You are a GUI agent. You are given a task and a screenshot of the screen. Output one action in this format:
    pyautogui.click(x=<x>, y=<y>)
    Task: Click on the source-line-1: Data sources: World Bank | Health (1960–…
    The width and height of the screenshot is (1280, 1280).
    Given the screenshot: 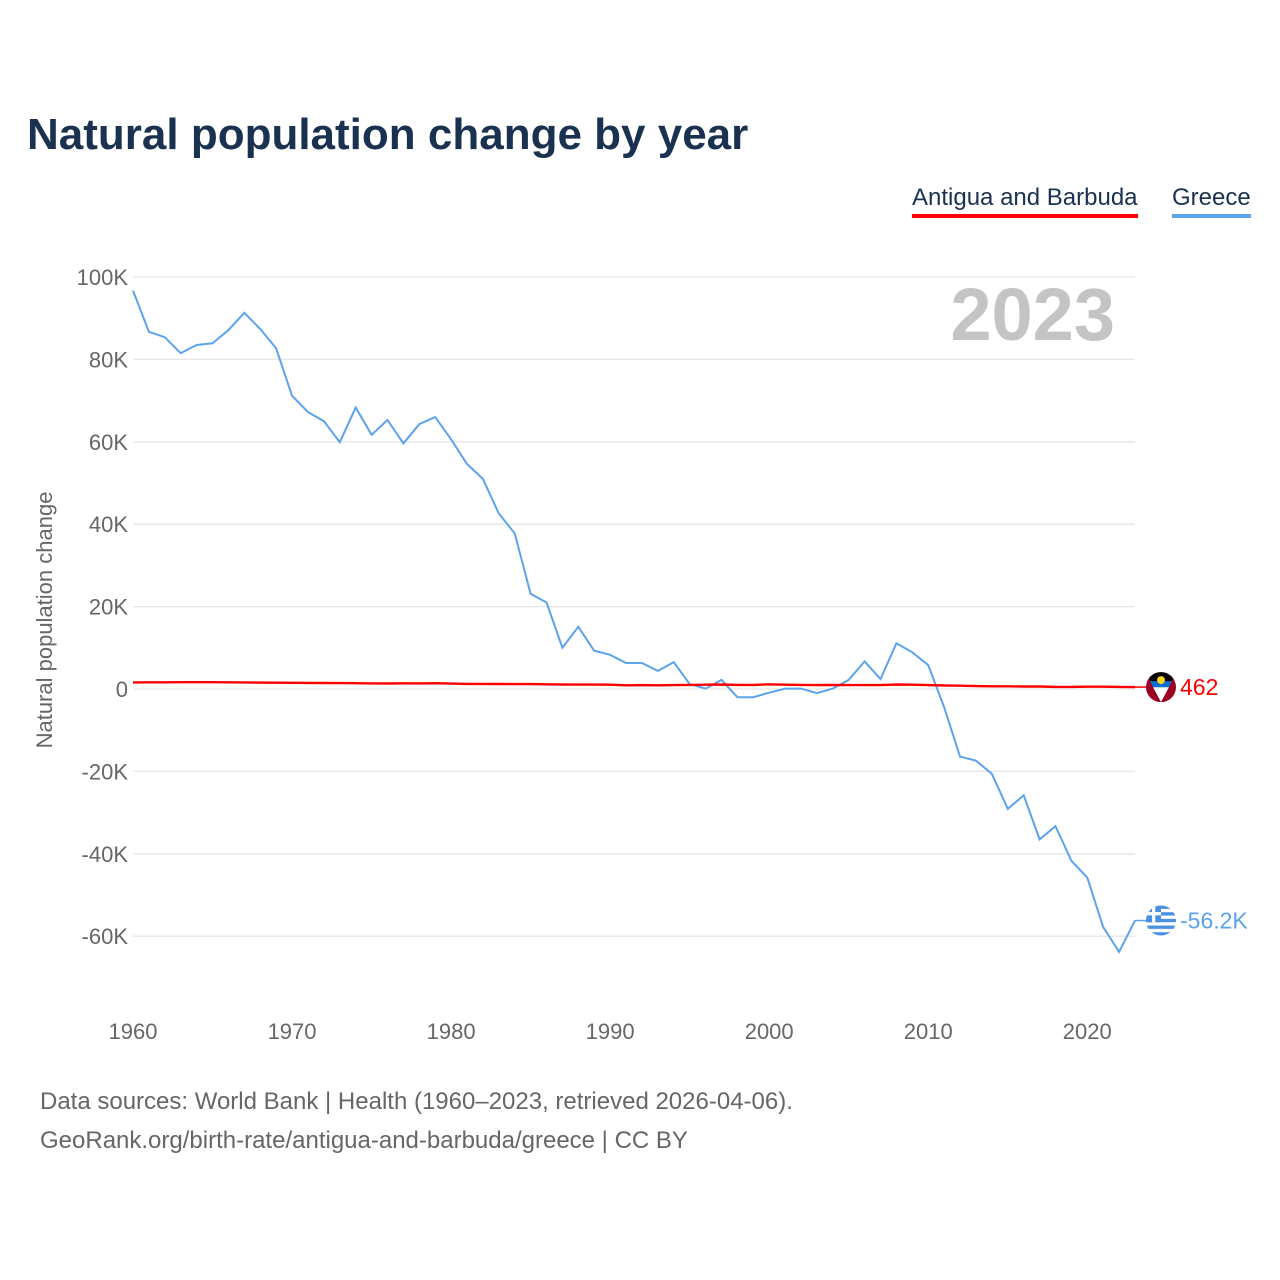 What is the action you would take?
    pyautogui.click(x=416, y=1101)
    